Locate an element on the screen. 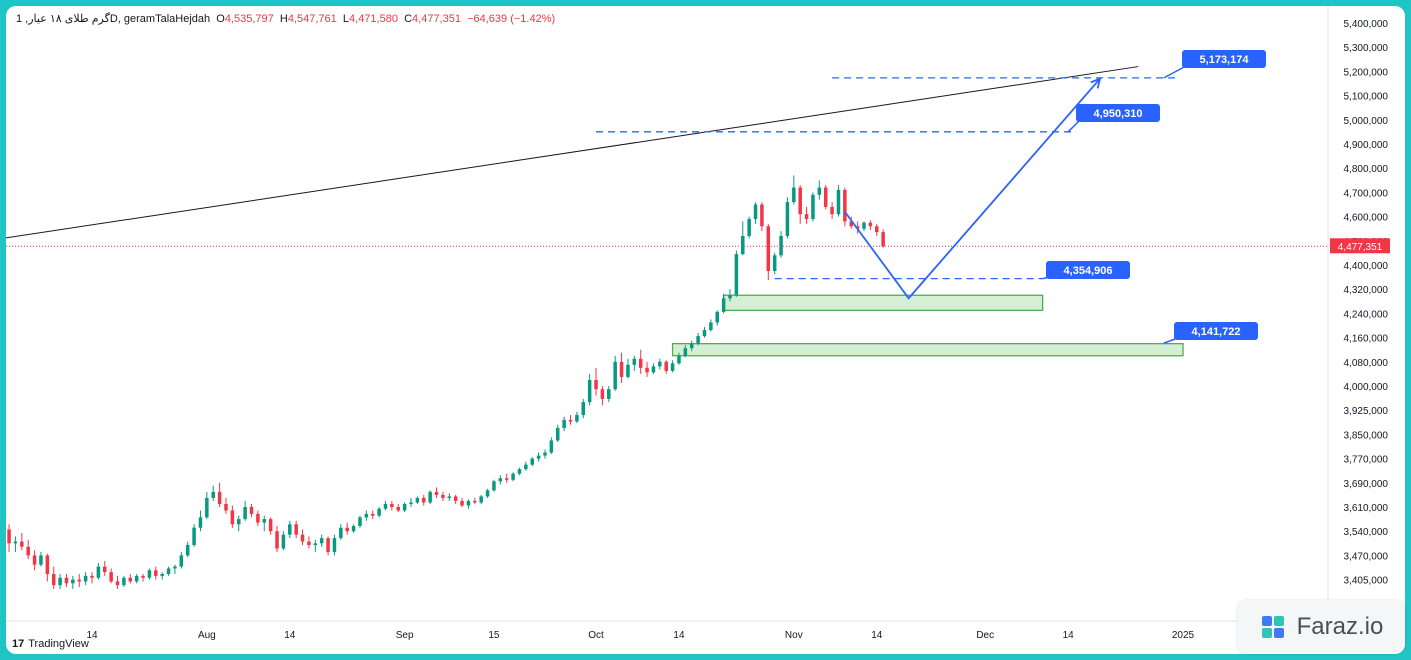  y-tick-label: 4,080,000 is located at coordinates (1366, 363).